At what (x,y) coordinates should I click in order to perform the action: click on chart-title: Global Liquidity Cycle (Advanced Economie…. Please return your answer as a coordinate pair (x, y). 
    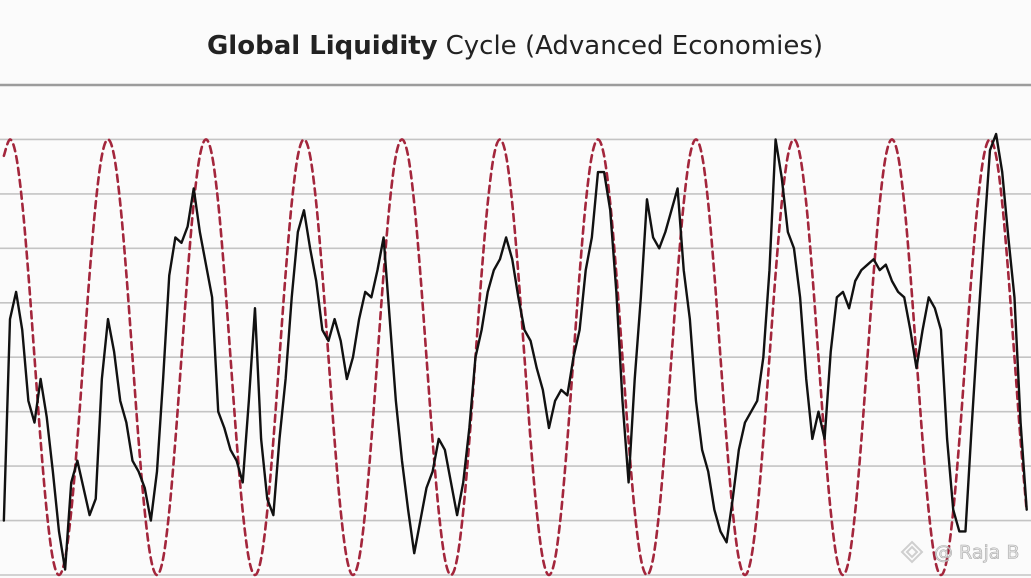
    Looking at the image, I should click on (515, 46).